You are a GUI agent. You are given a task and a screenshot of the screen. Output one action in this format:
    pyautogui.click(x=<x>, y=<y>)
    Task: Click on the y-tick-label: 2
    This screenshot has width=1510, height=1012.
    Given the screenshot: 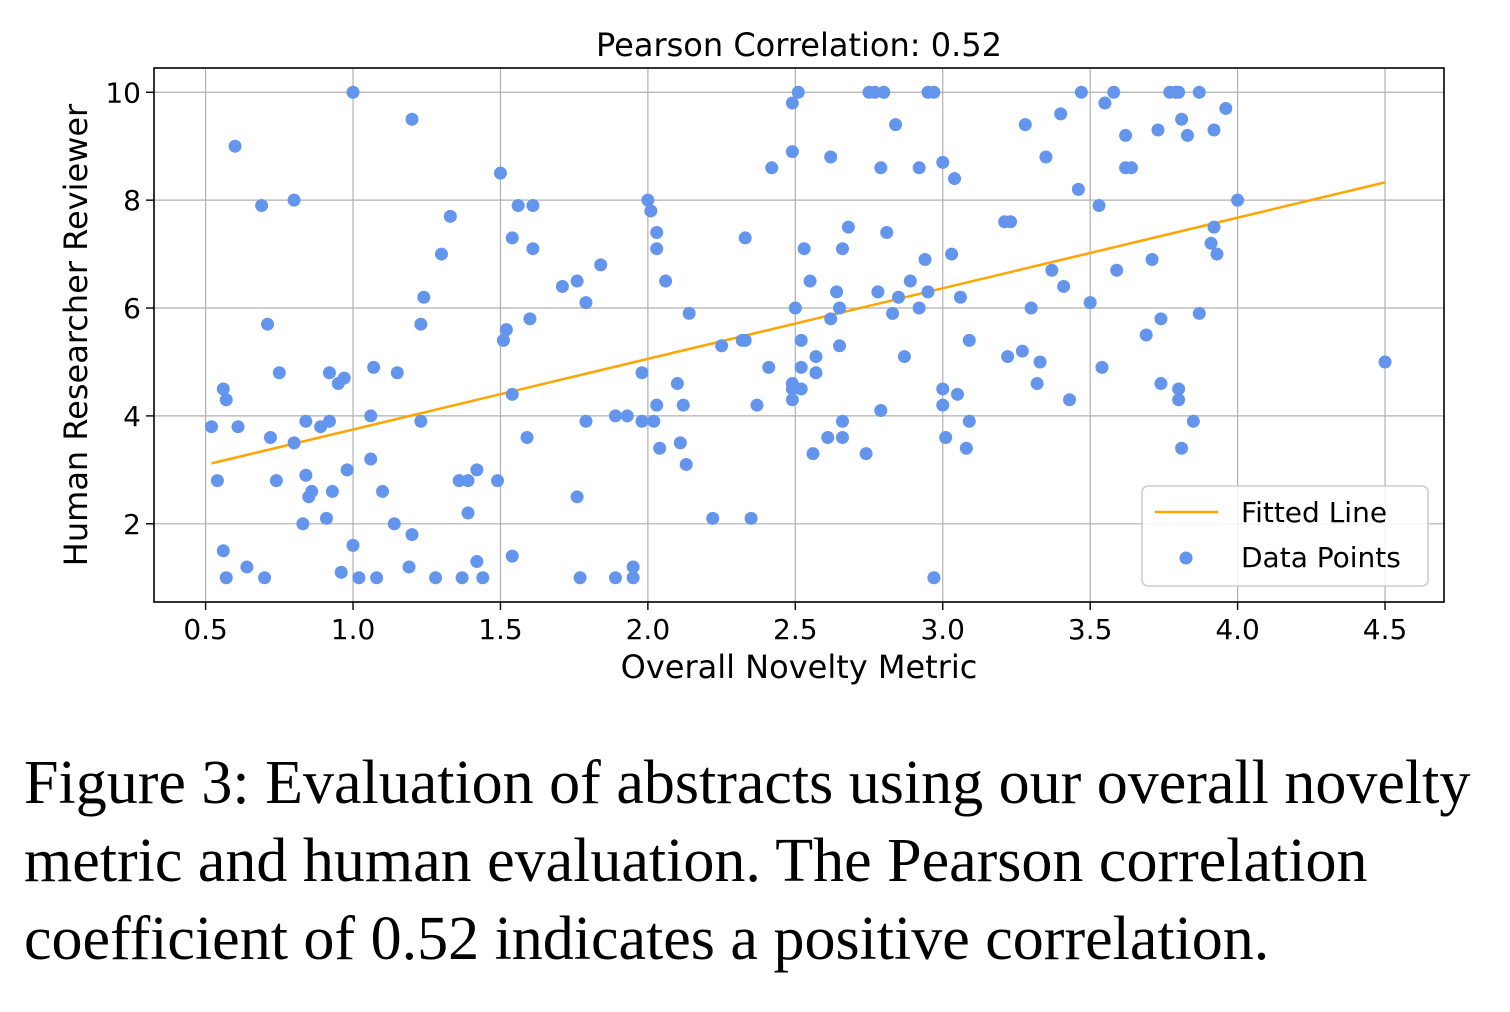 What is the action you would take?
    pyautogui.click(x=132, y=524)
    